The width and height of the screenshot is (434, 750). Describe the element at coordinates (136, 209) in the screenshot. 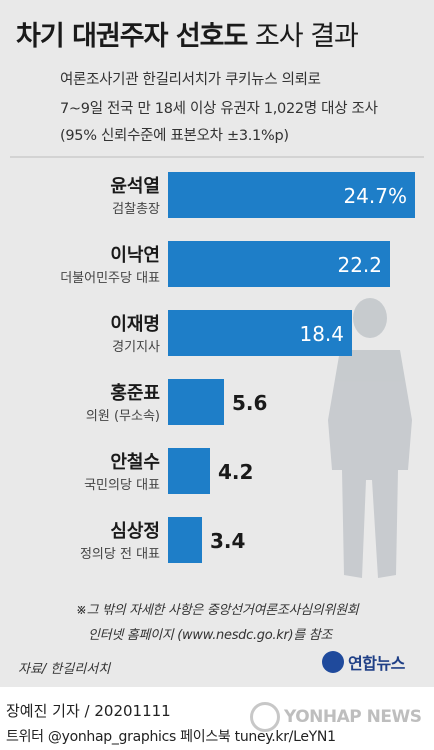

I see `role-label: 검찰총장` at that location.